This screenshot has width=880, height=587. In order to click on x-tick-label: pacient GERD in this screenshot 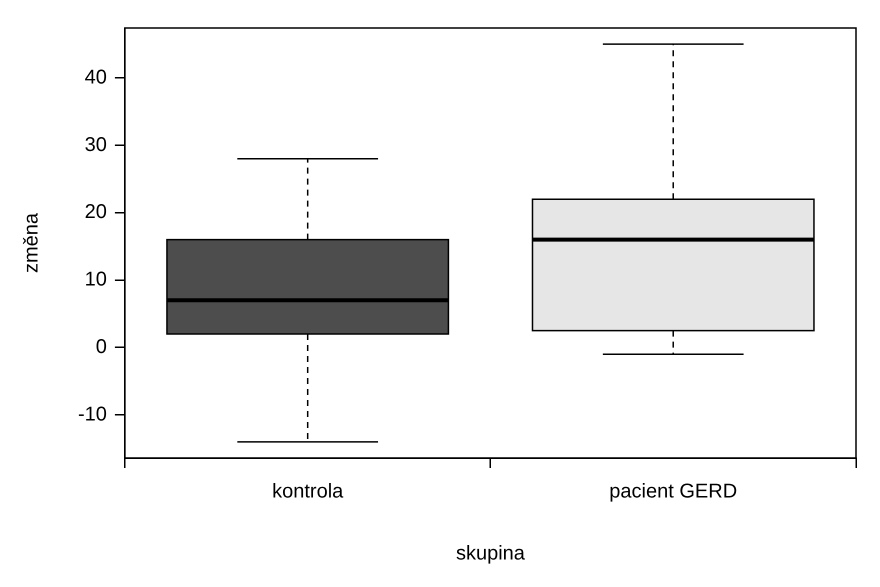, I will do `click(673, 491)`.